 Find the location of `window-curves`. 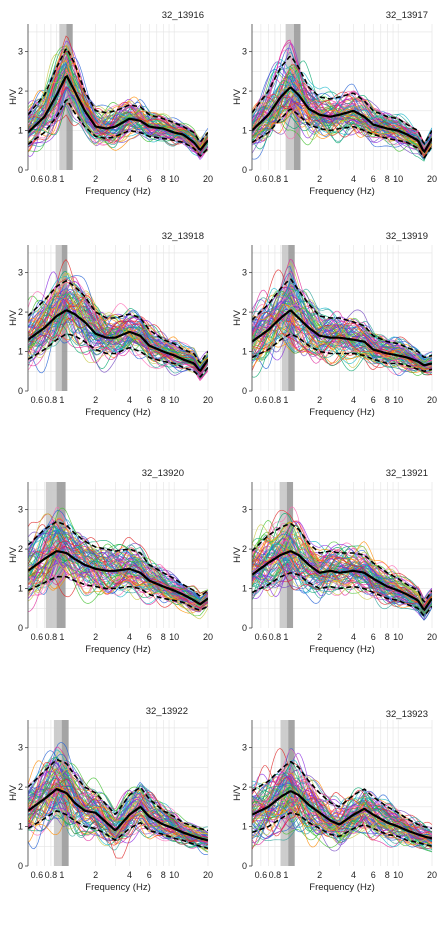

window-curves is located at coordinates (342, 563).